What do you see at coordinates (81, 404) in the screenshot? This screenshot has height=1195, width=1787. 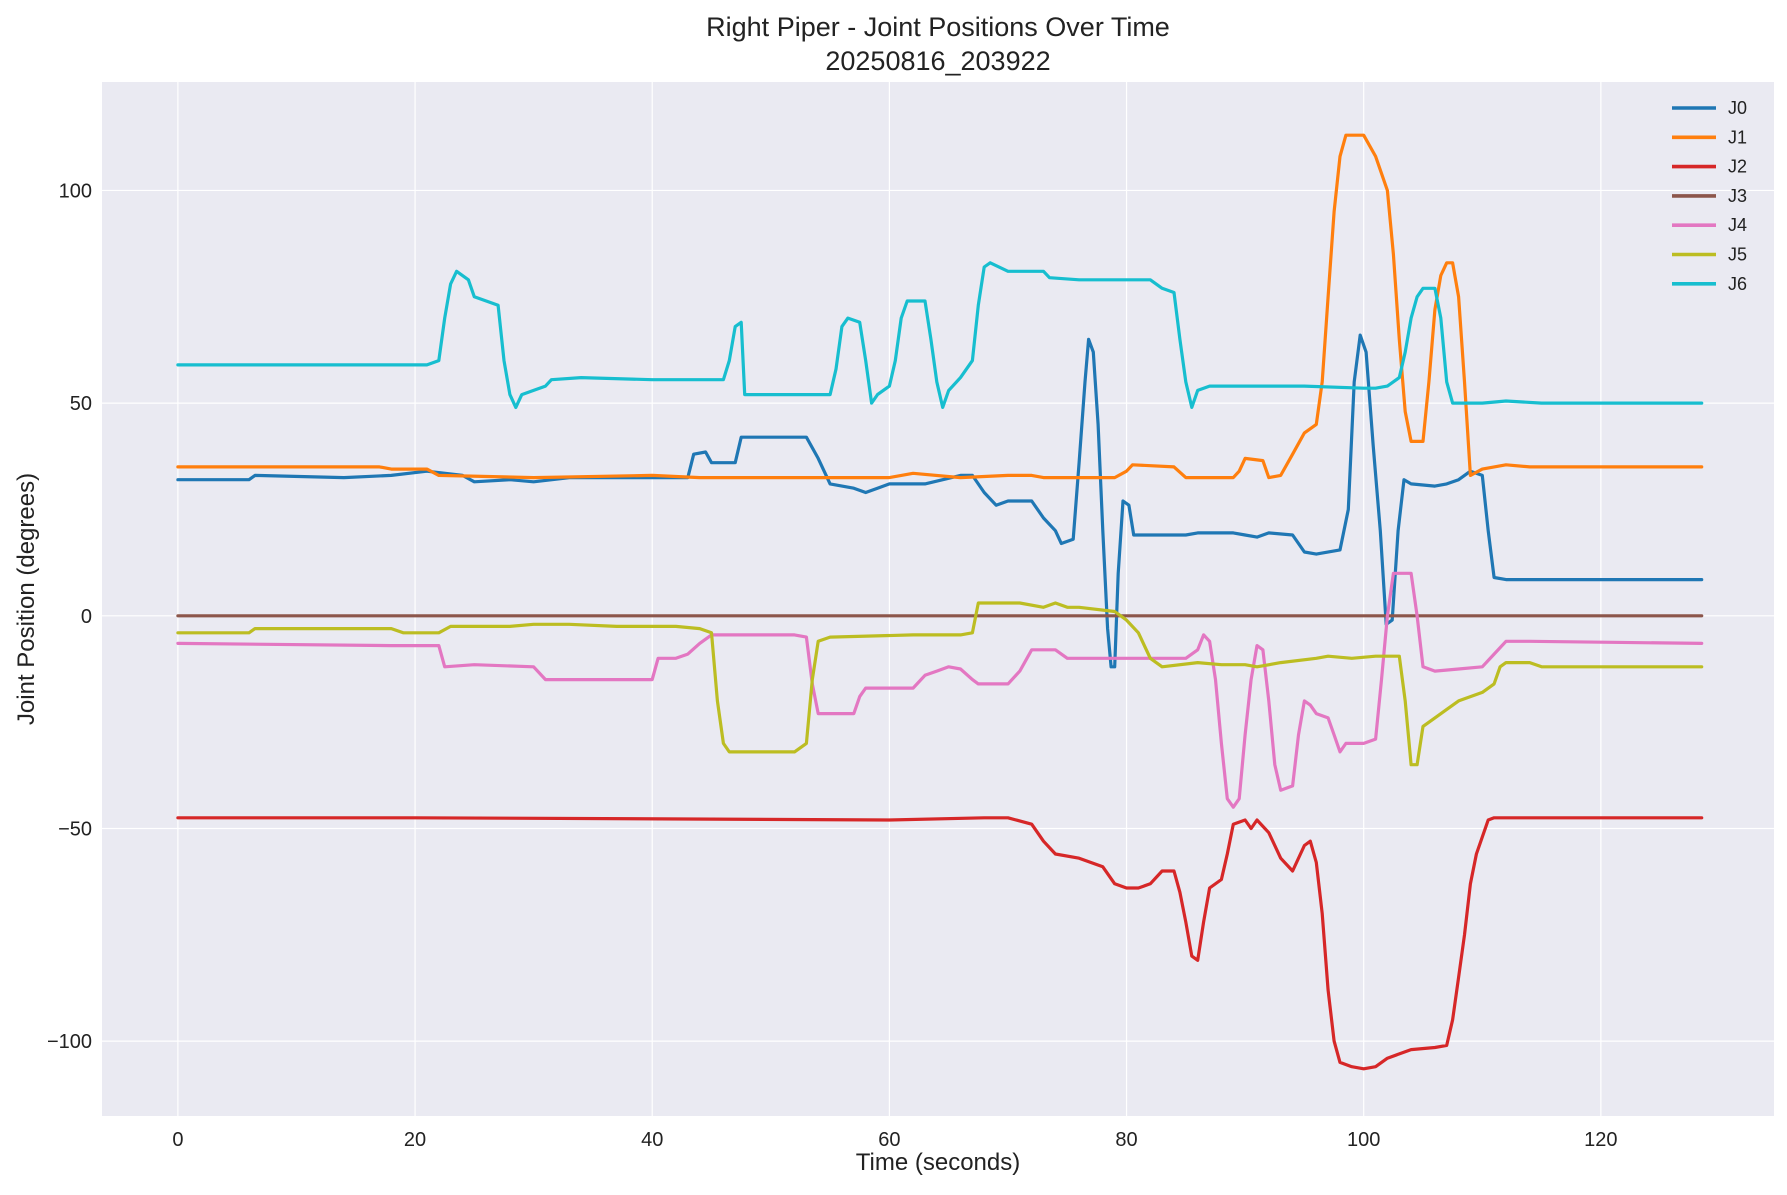 I see `y-tick-label: 50` at bounding box center [81, 404].